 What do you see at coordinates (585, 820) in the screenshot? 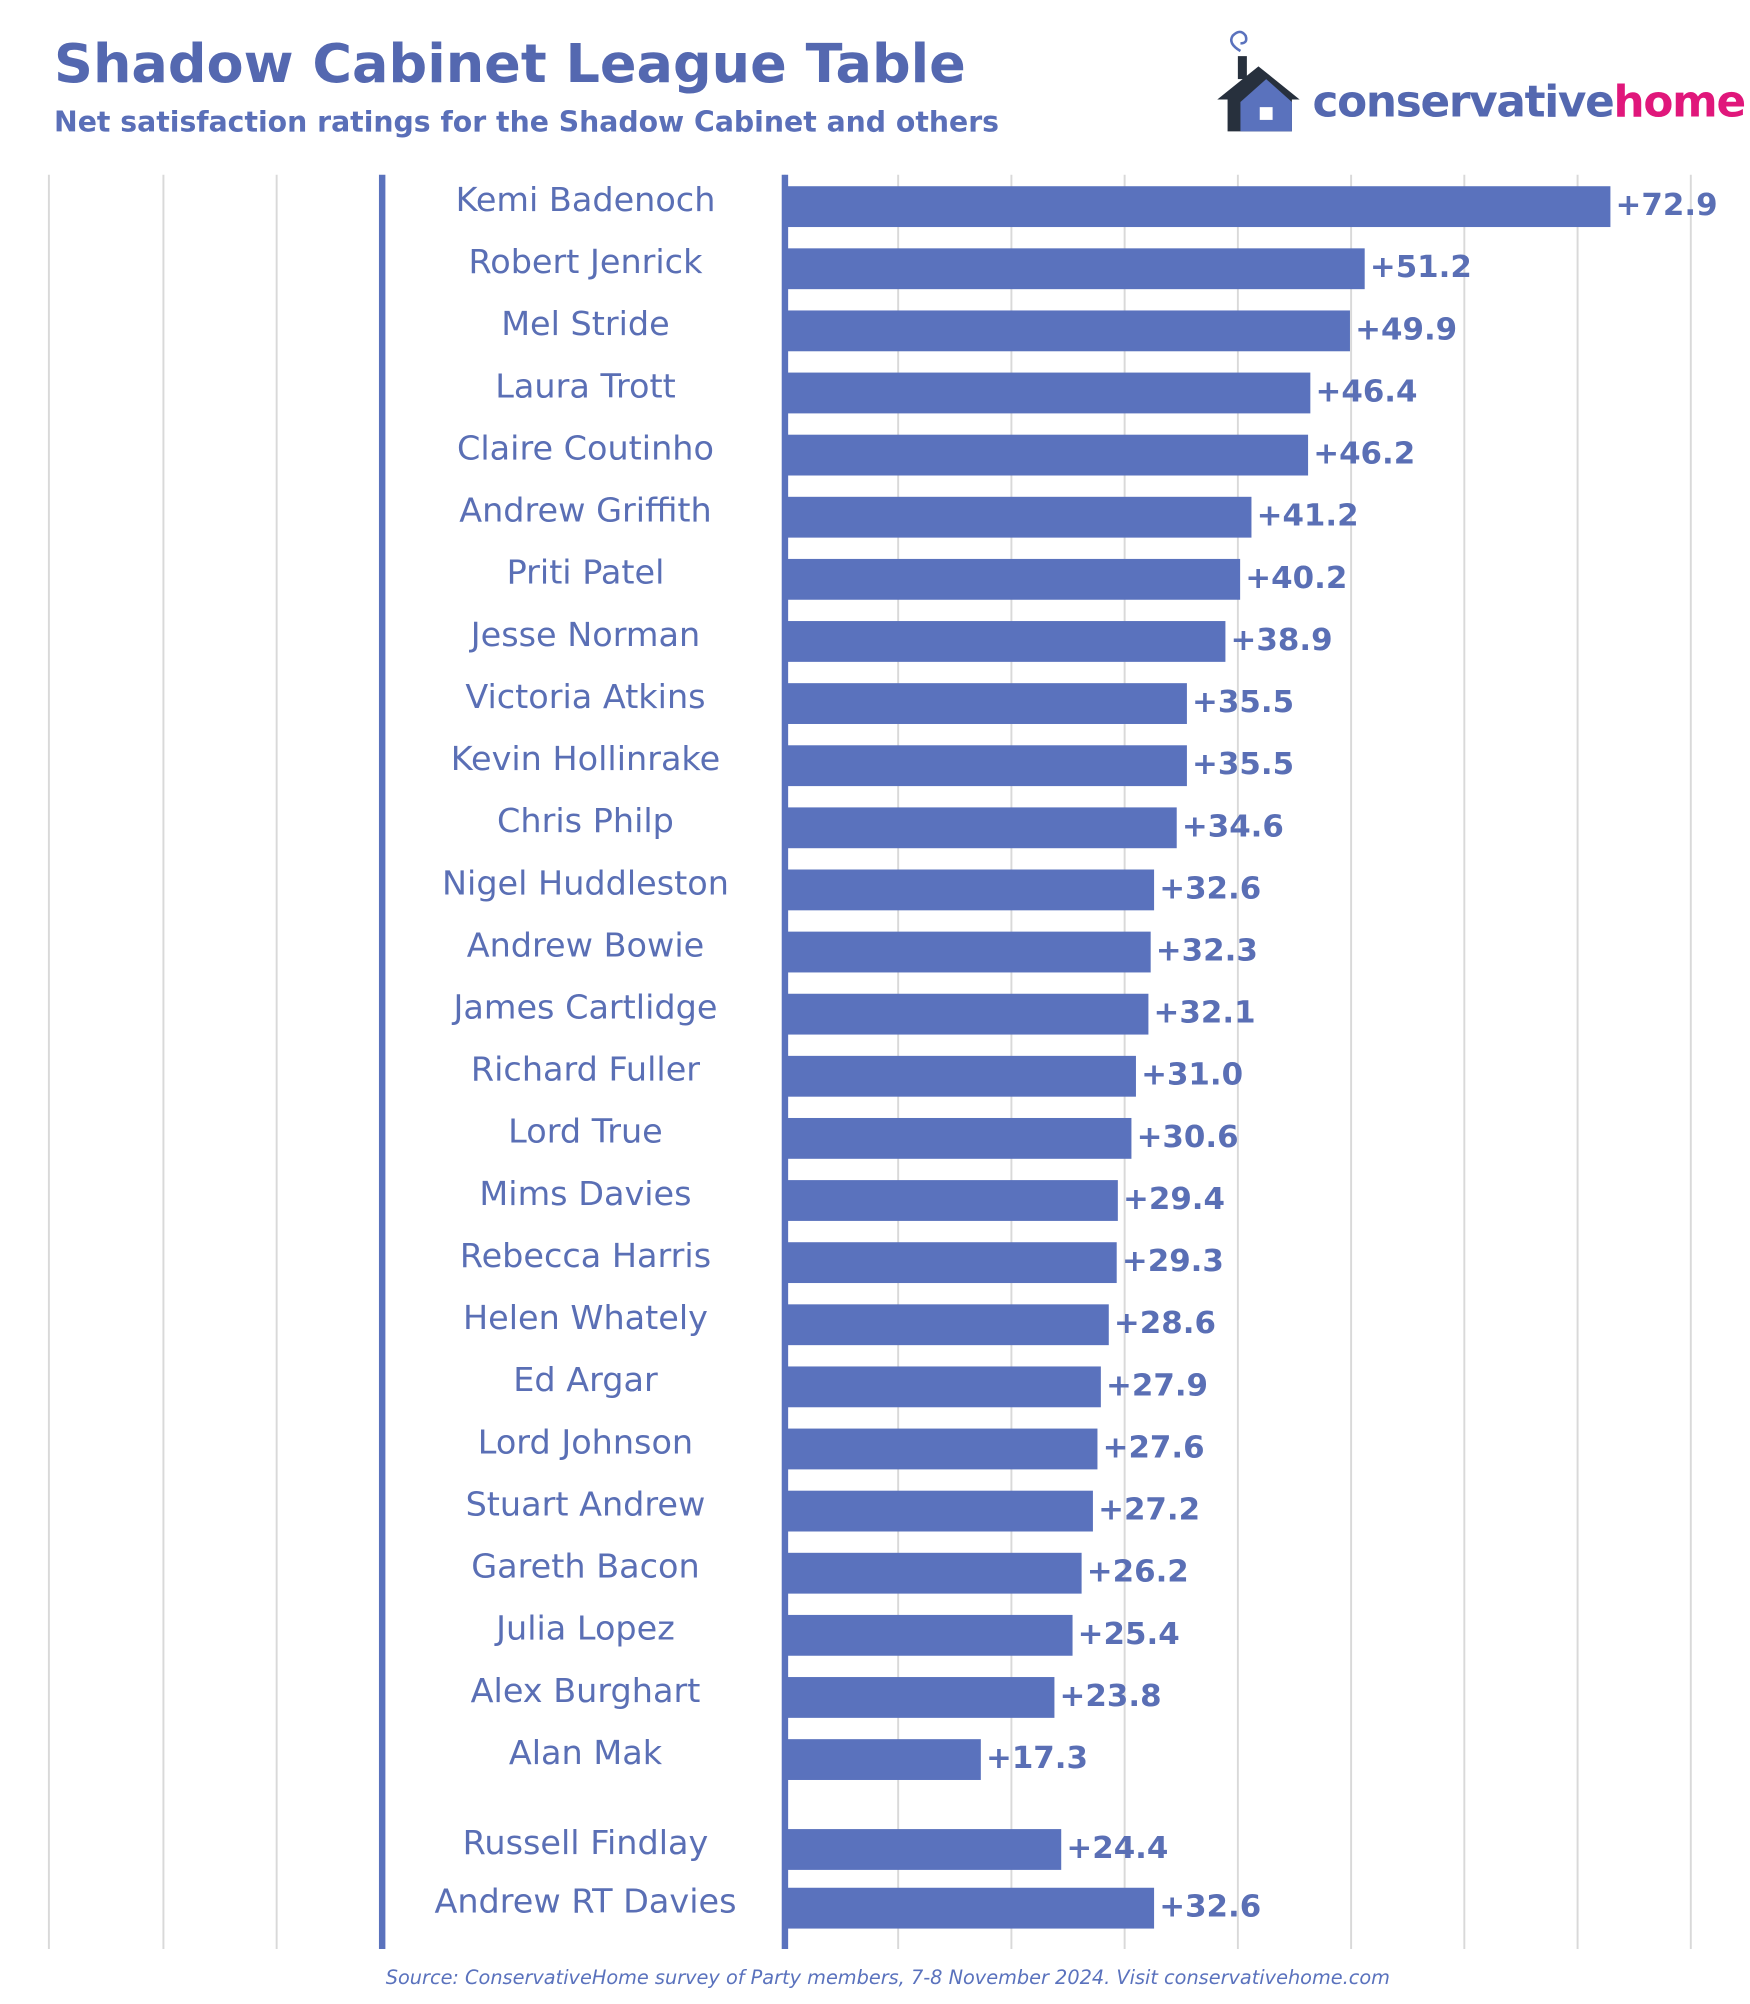
I see `y-tick-label: Chris Philp` at bounding box center [585, 820].